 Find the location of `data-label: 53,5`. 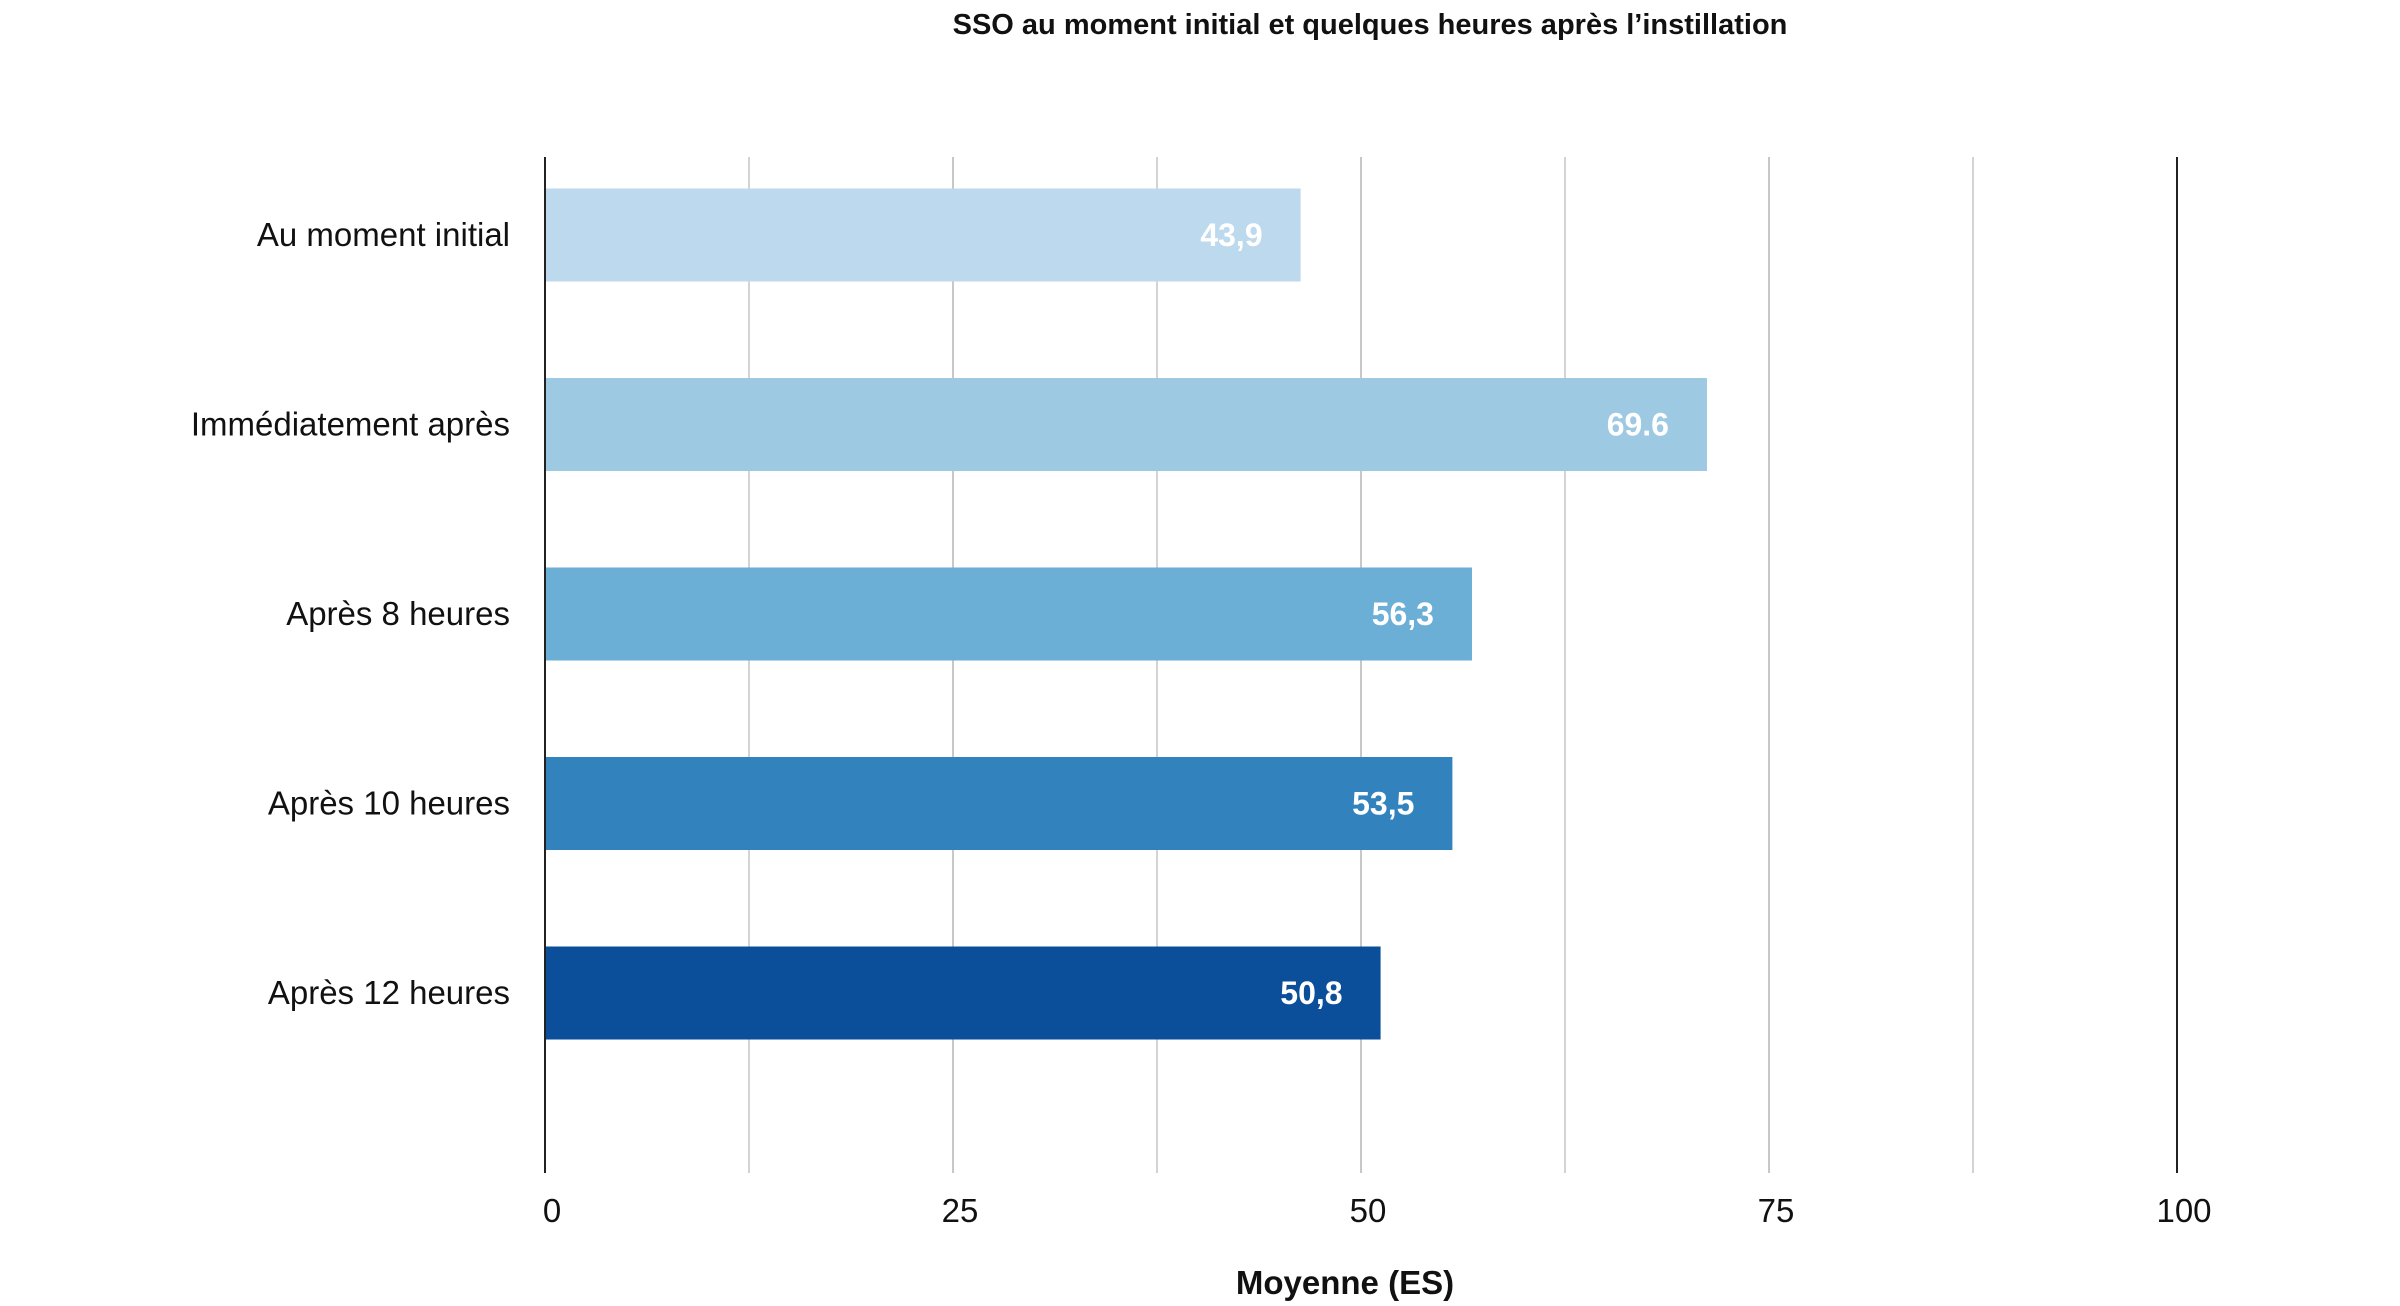

data-label: 53,5 is located at coordinates (1383, 804).